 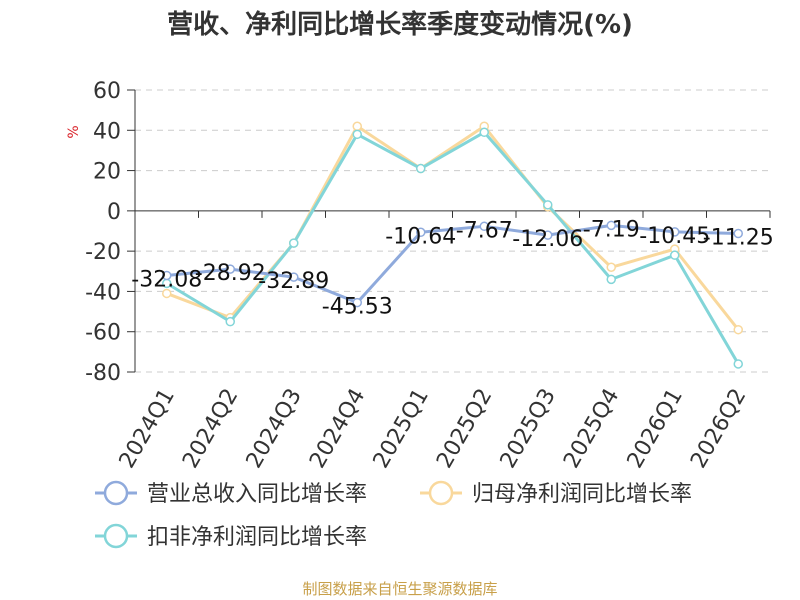 I want to click on data-label: -10.64, so click(x=420, y=236).